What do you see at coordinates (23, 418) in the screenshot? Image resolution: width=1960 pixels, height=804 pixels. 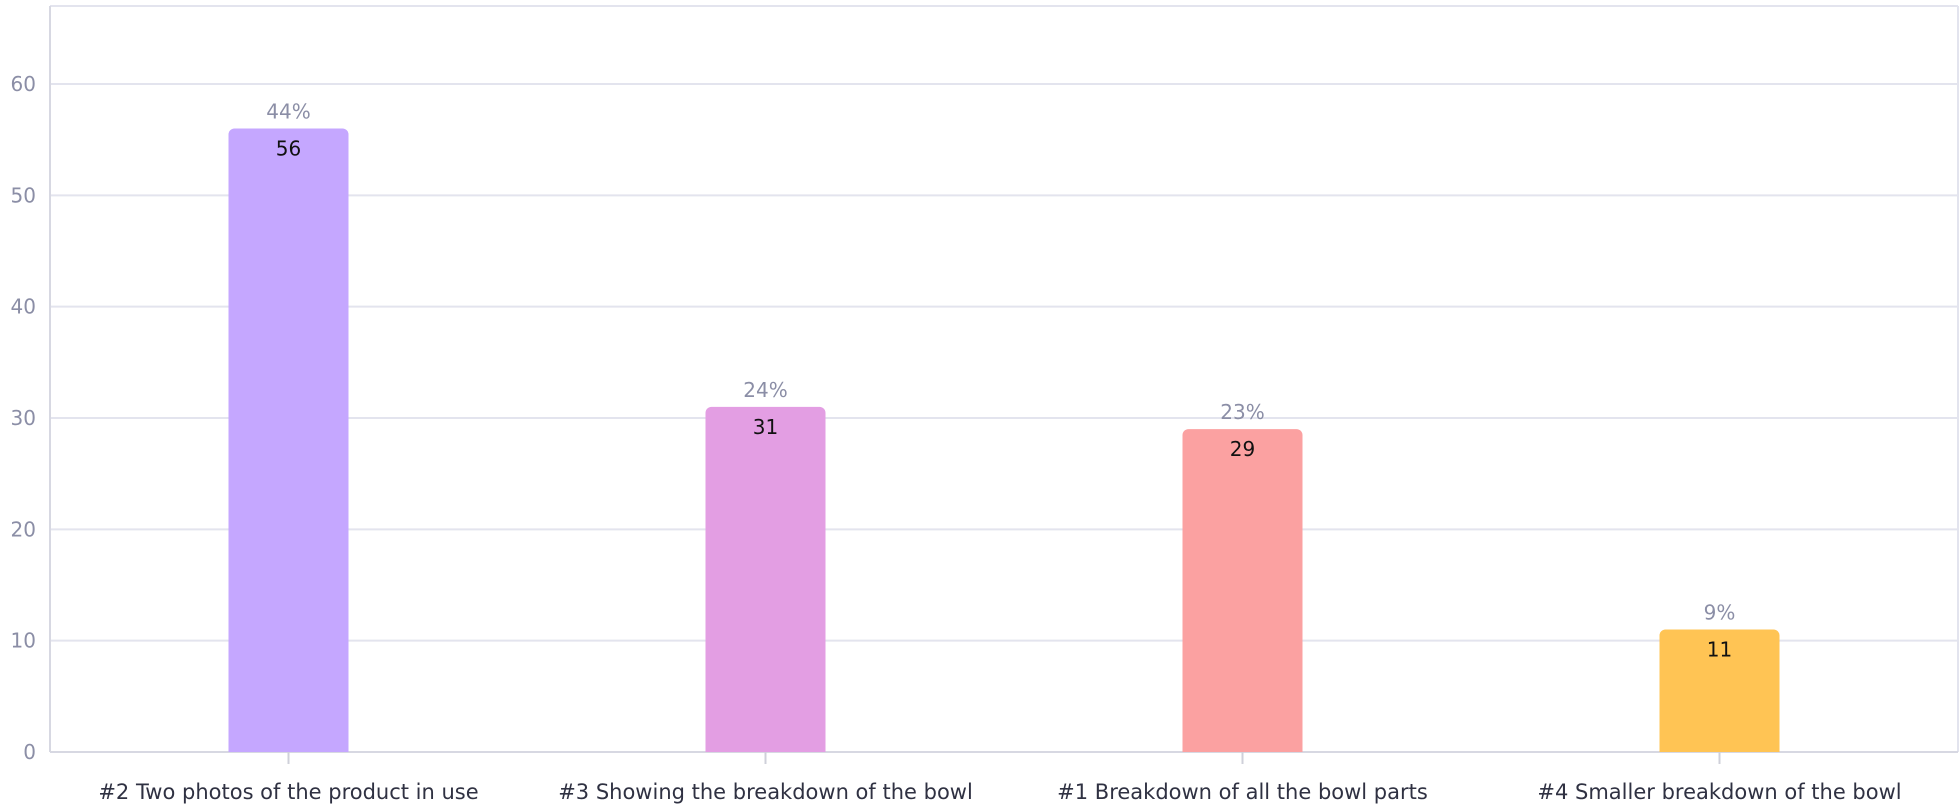 I see `y-tick-label: 30` at bounding box center [23, 418].